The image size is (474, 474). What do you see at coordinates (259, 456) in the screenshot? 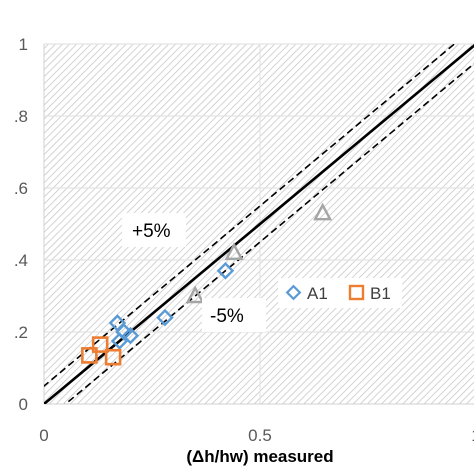
I see `x-axis-label: (Δh/hw) measured` at bounding box center [259, 456].